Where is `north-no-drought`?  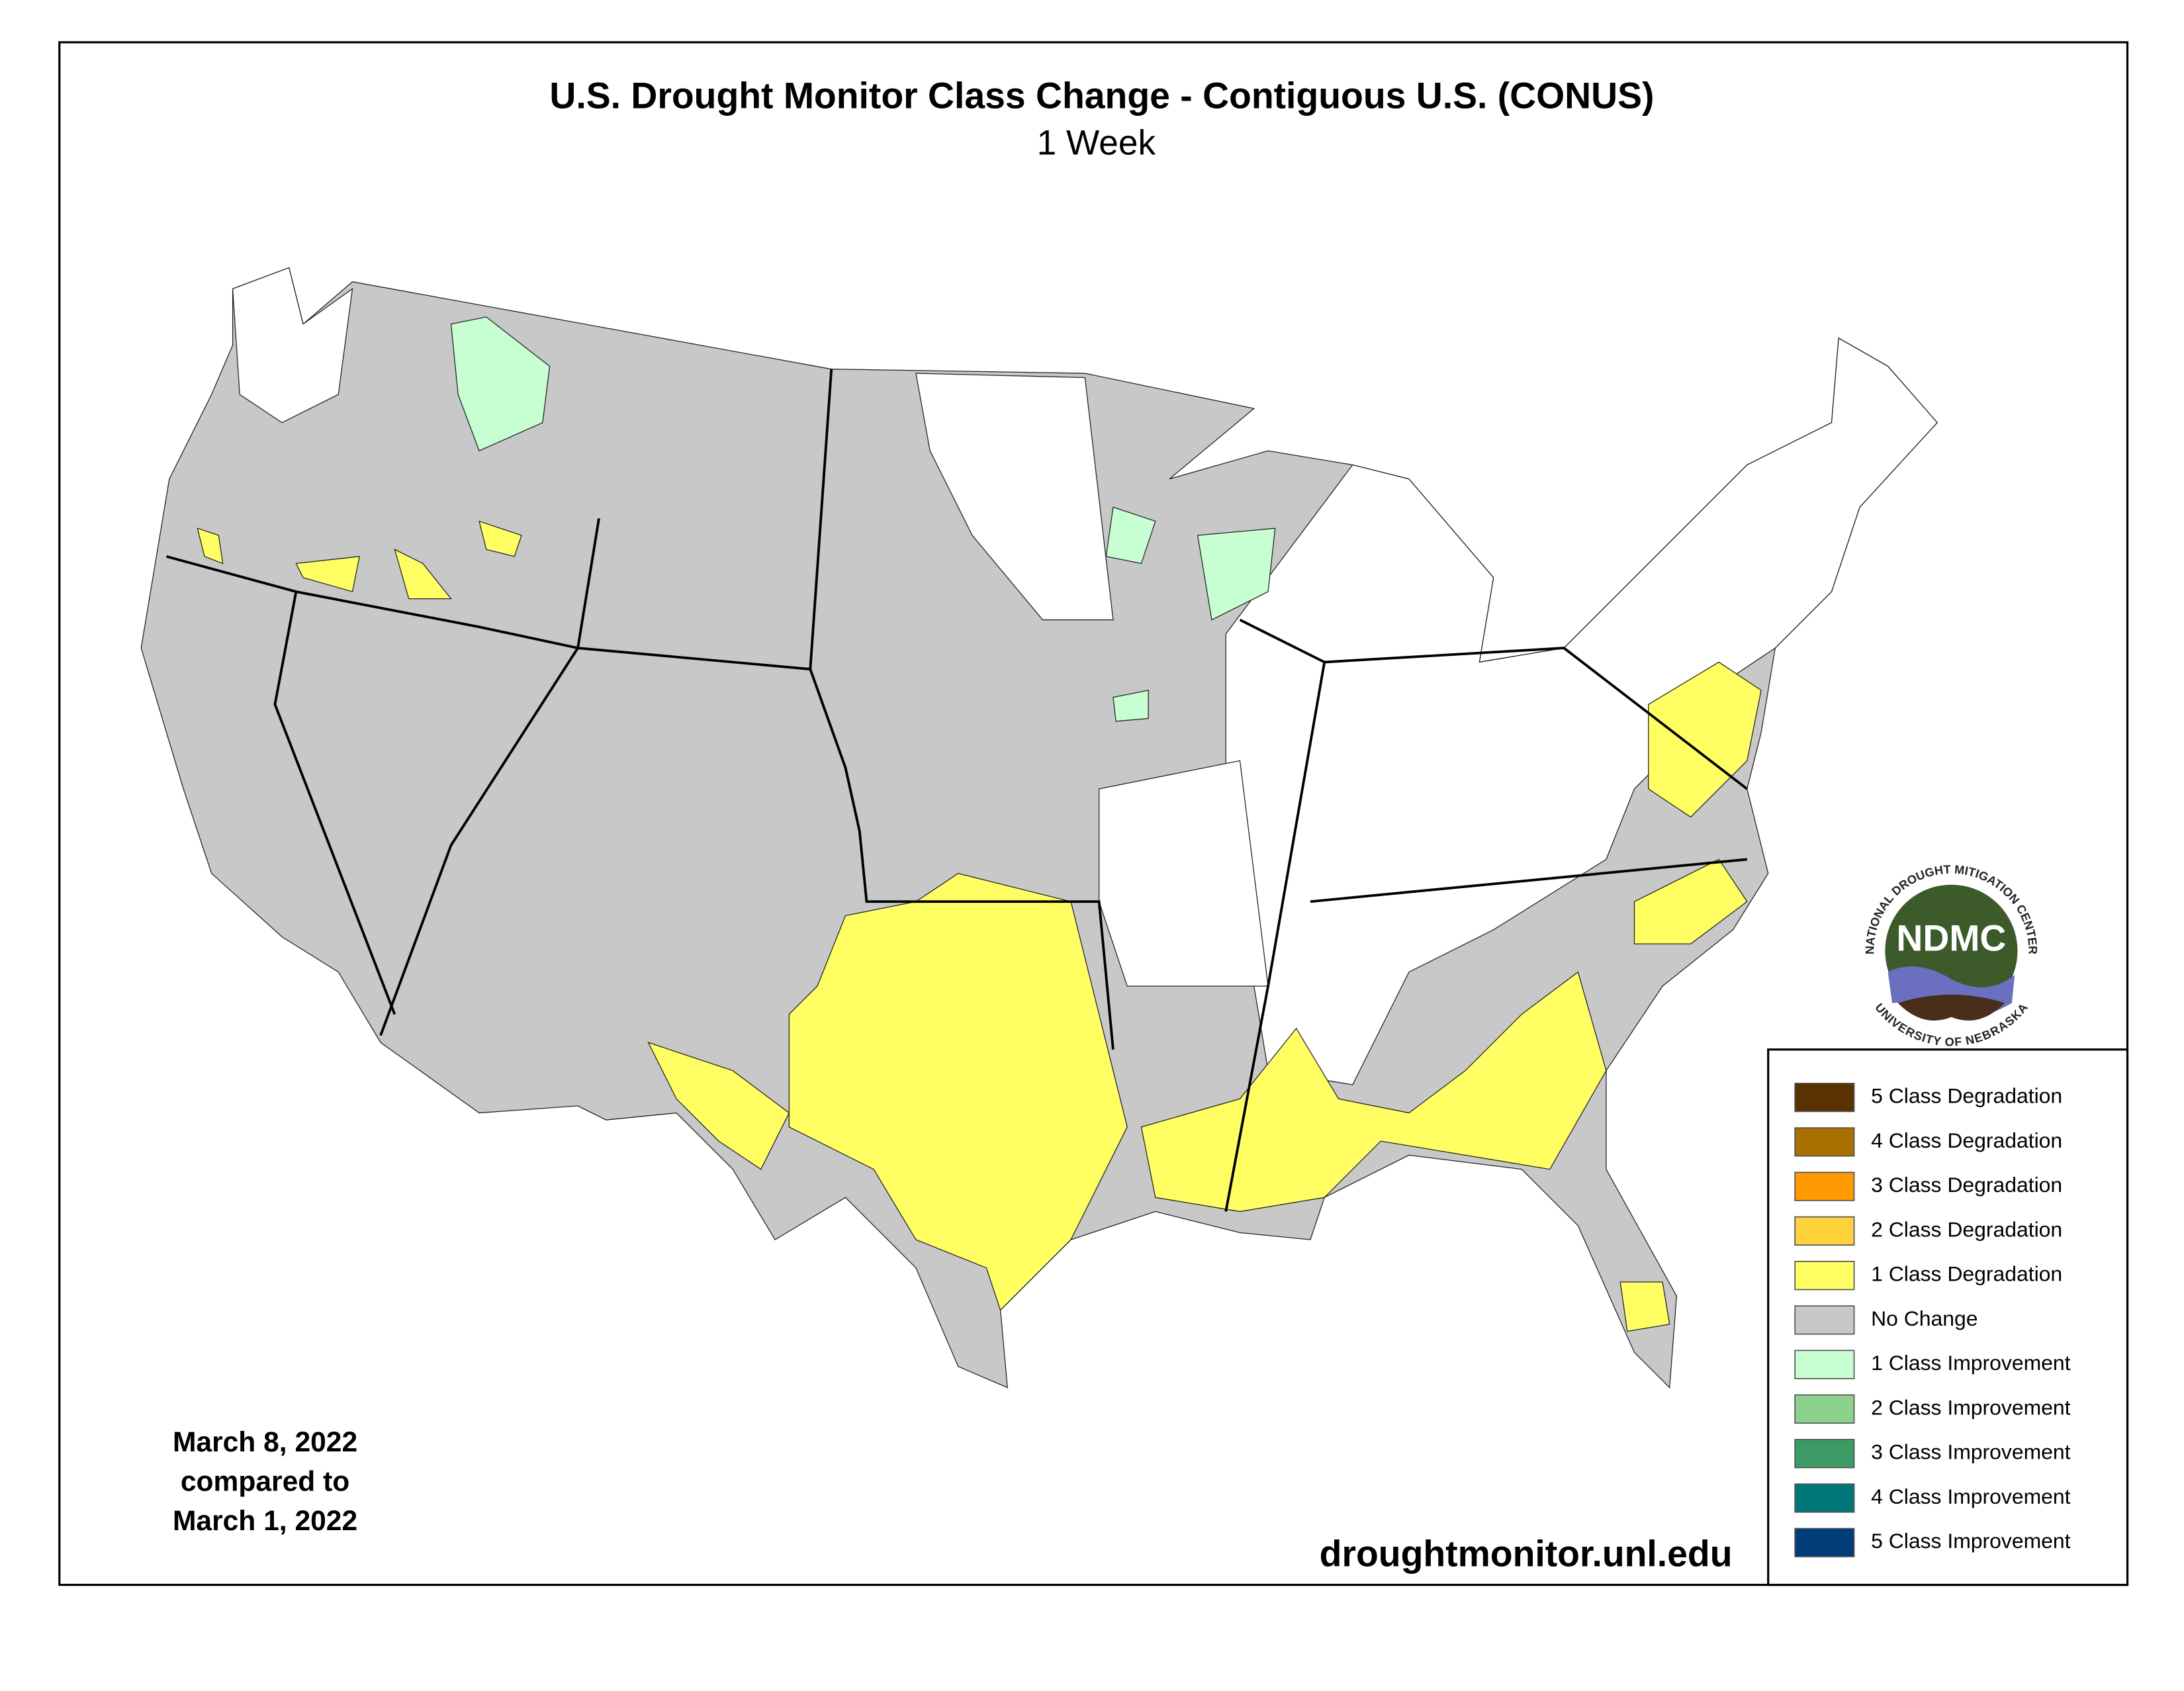 north-no-drought is located at coordinates (1014, 497).